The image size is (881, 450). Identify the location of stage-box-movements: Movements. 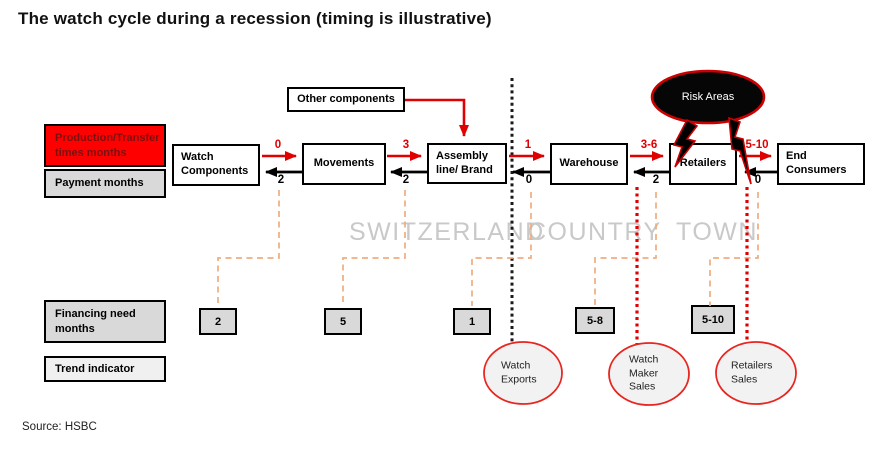
(344, 164).